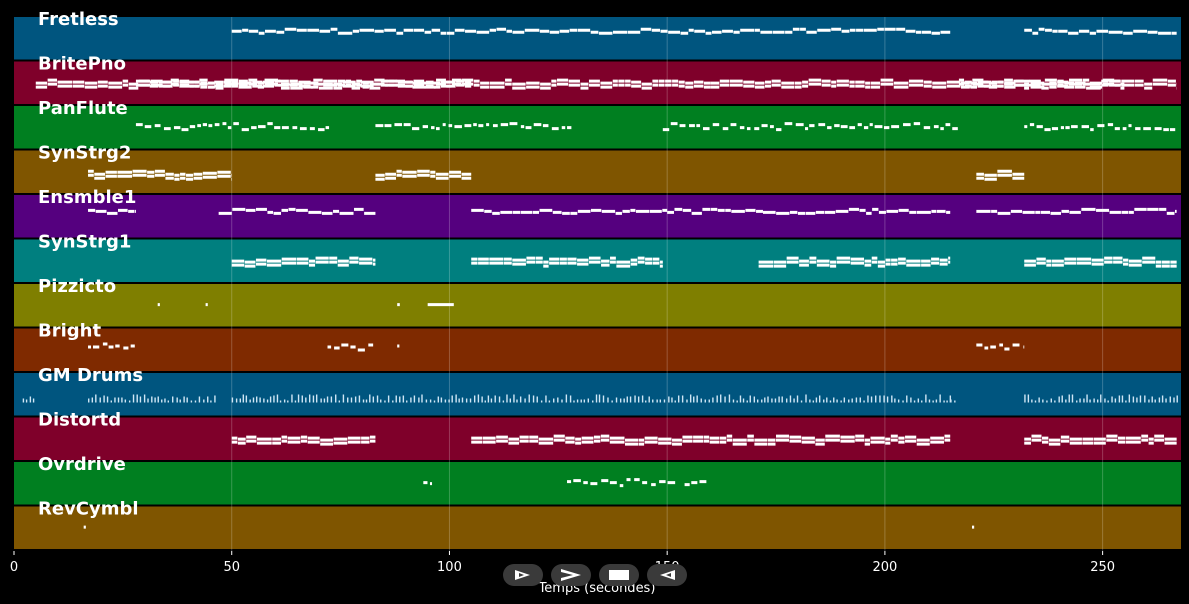 The width and height of the screenshot is (1189, 604). What do you see at coordinates (90, 375) in the screenshot?
I see `track-label: GM Drums` at bounding box center [90, 375].